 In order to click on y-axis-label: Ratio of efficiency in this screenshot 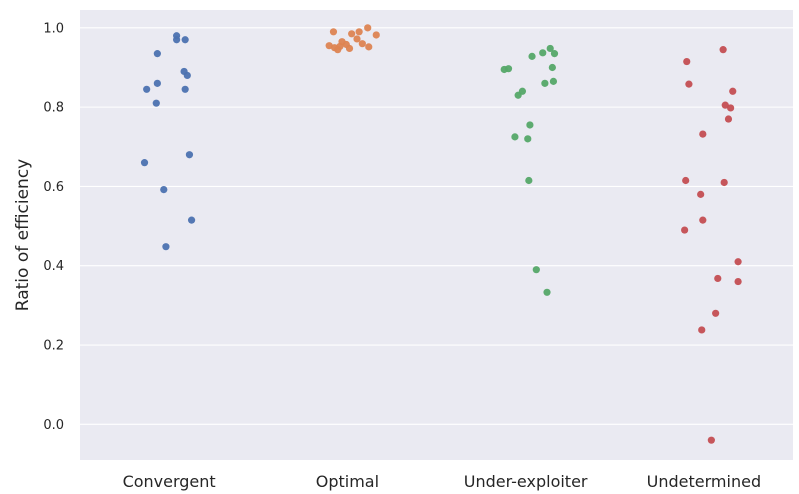, I will do `click(23, 235)`.